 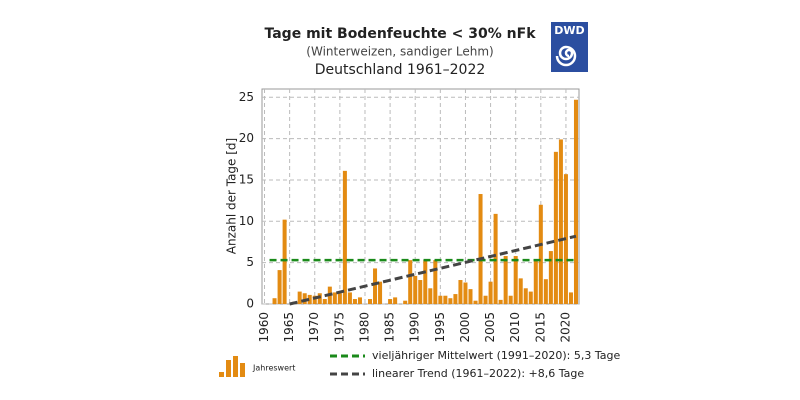 I want to click on x-tick-label: 2015, so click(x=540, y=327).